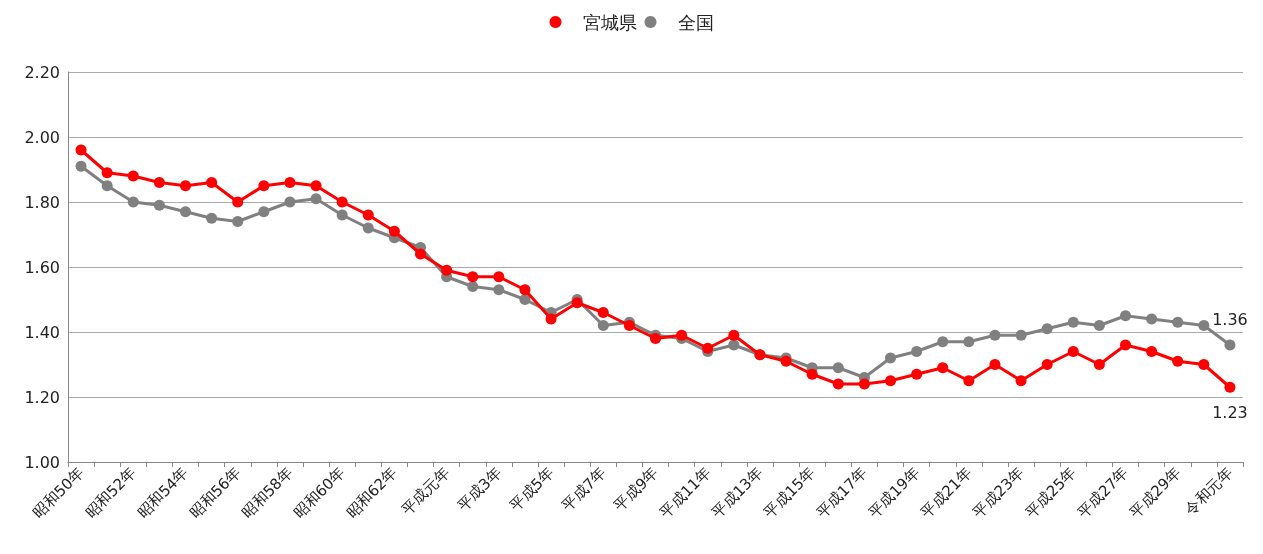 This screenshot has height=554, width=1263. Describe the element at coordinates (42, 462) in the screenshot. I see `y-tick-label: 1.00` at that location.